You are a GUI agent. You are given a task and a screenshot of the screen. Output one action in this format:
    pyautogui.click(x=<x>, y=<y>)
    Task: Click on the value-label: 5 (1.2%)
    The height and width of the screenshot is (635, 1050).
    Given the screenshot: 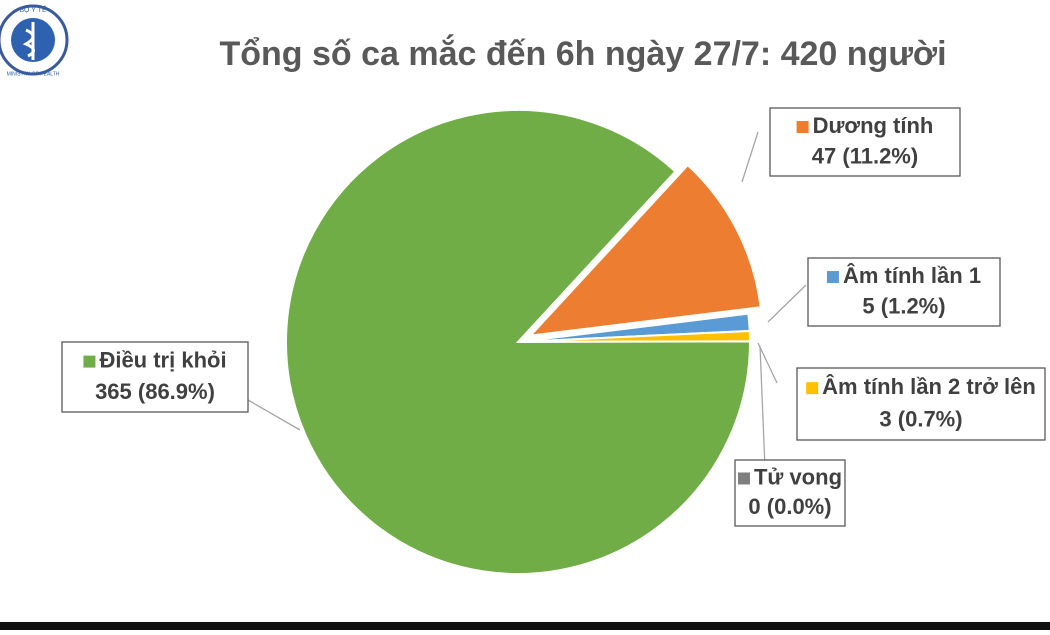 What is the action you would take?
    pyautogui.click(x=903, y=305)
    